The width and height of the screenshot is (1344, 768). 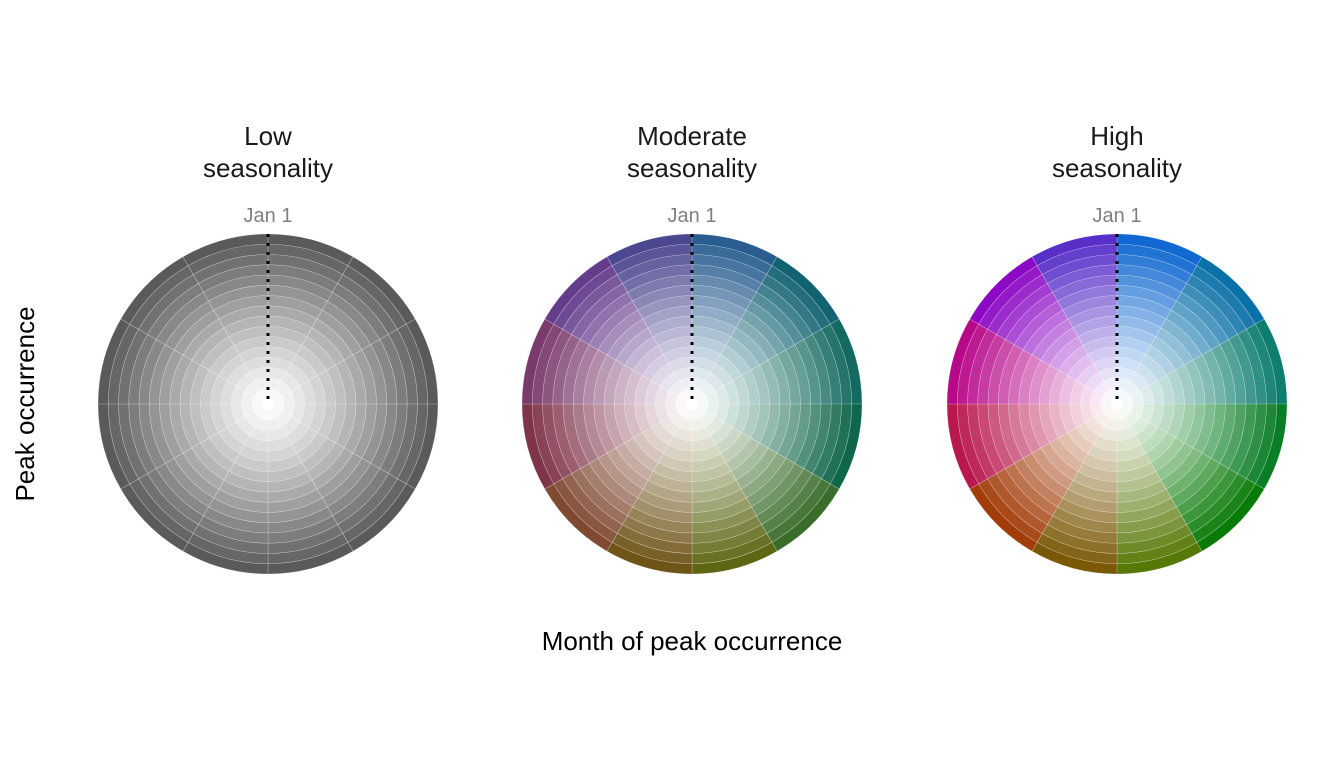 I want to click on panel-title-line1: High, so click(x=1116, y=136).